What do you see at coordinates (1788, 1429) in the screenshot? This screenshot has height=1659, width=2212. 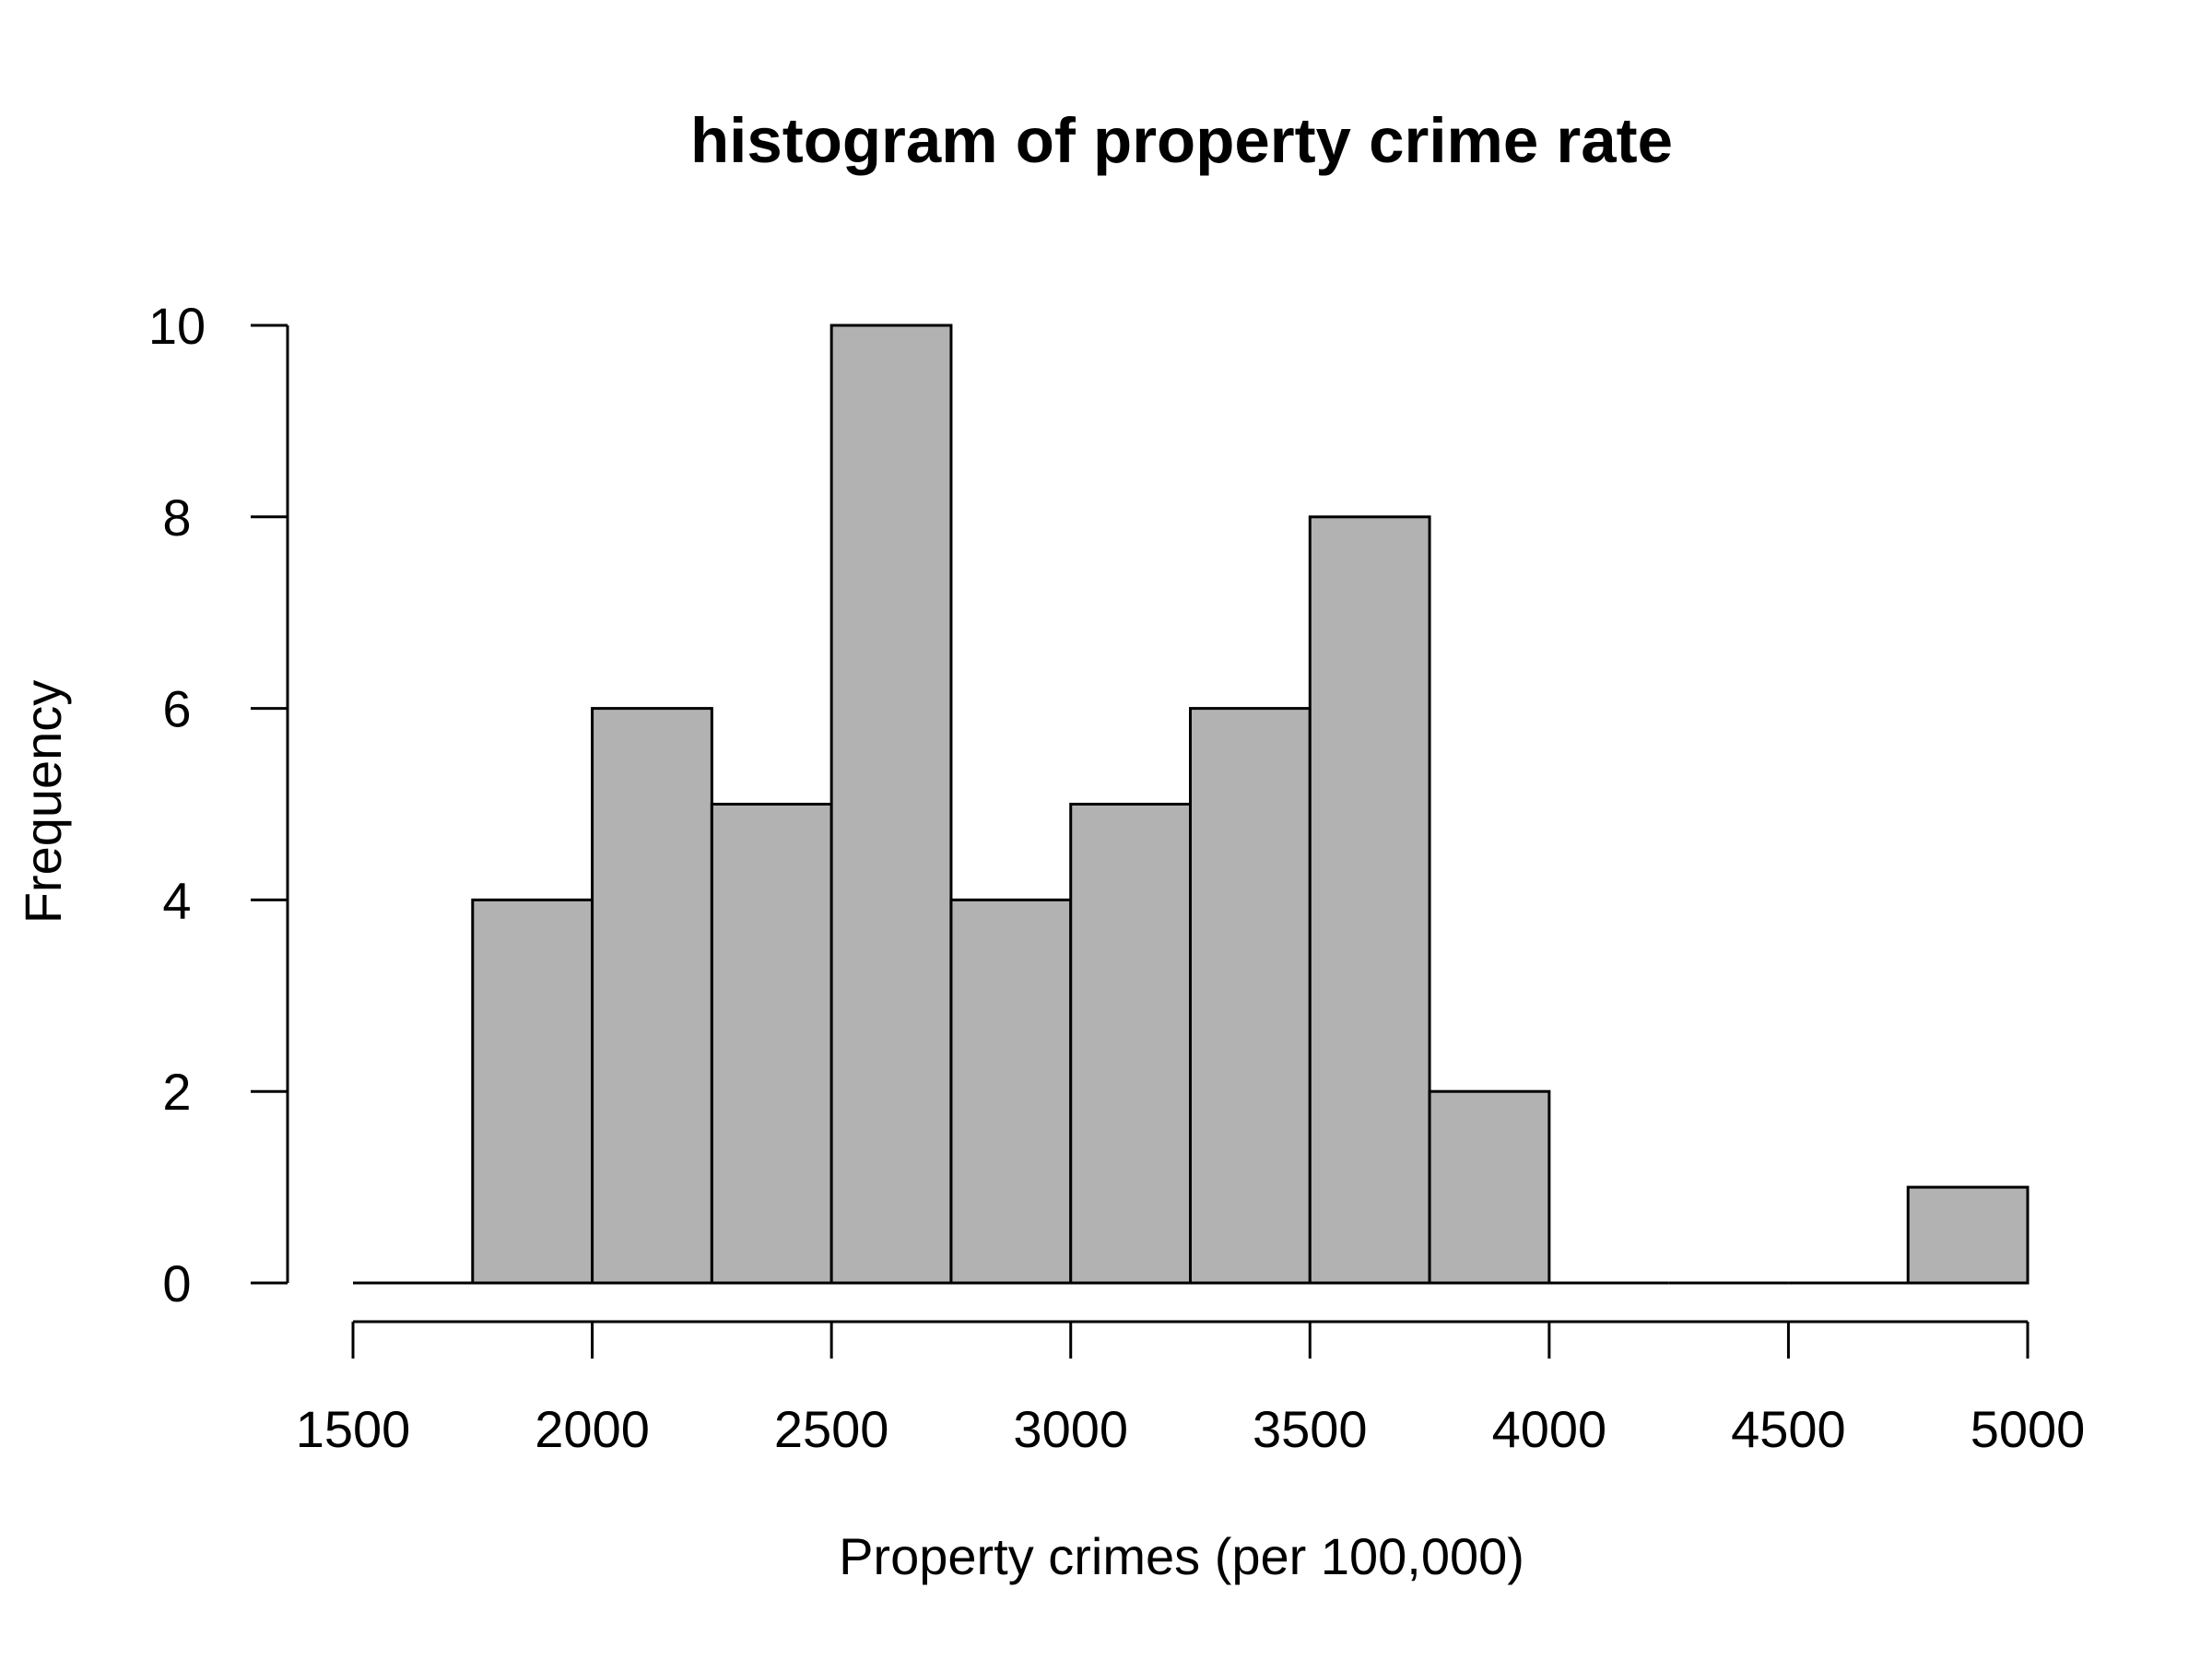 I see `x-tick-label: 4500` at bounding box center [1788, 1429].